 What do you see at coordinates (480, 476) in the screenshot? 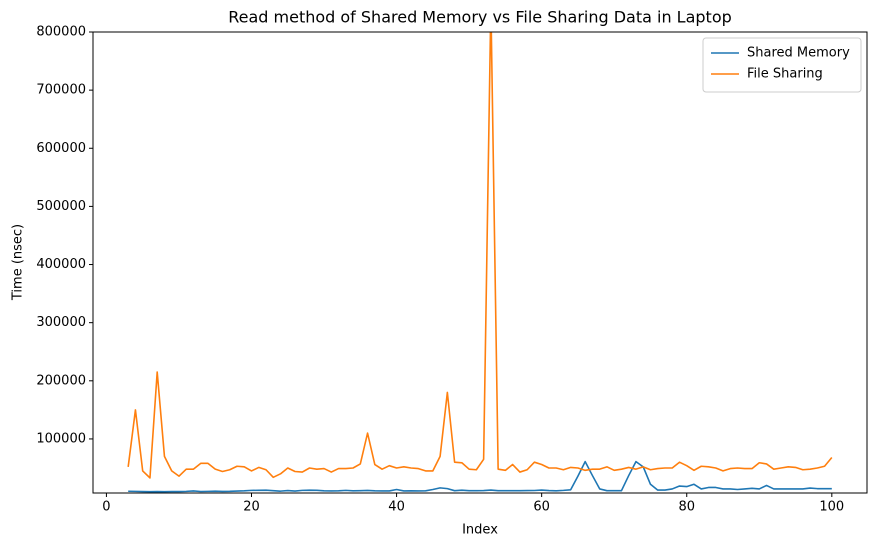
I see `series-line` at bounding box center [480, 476].